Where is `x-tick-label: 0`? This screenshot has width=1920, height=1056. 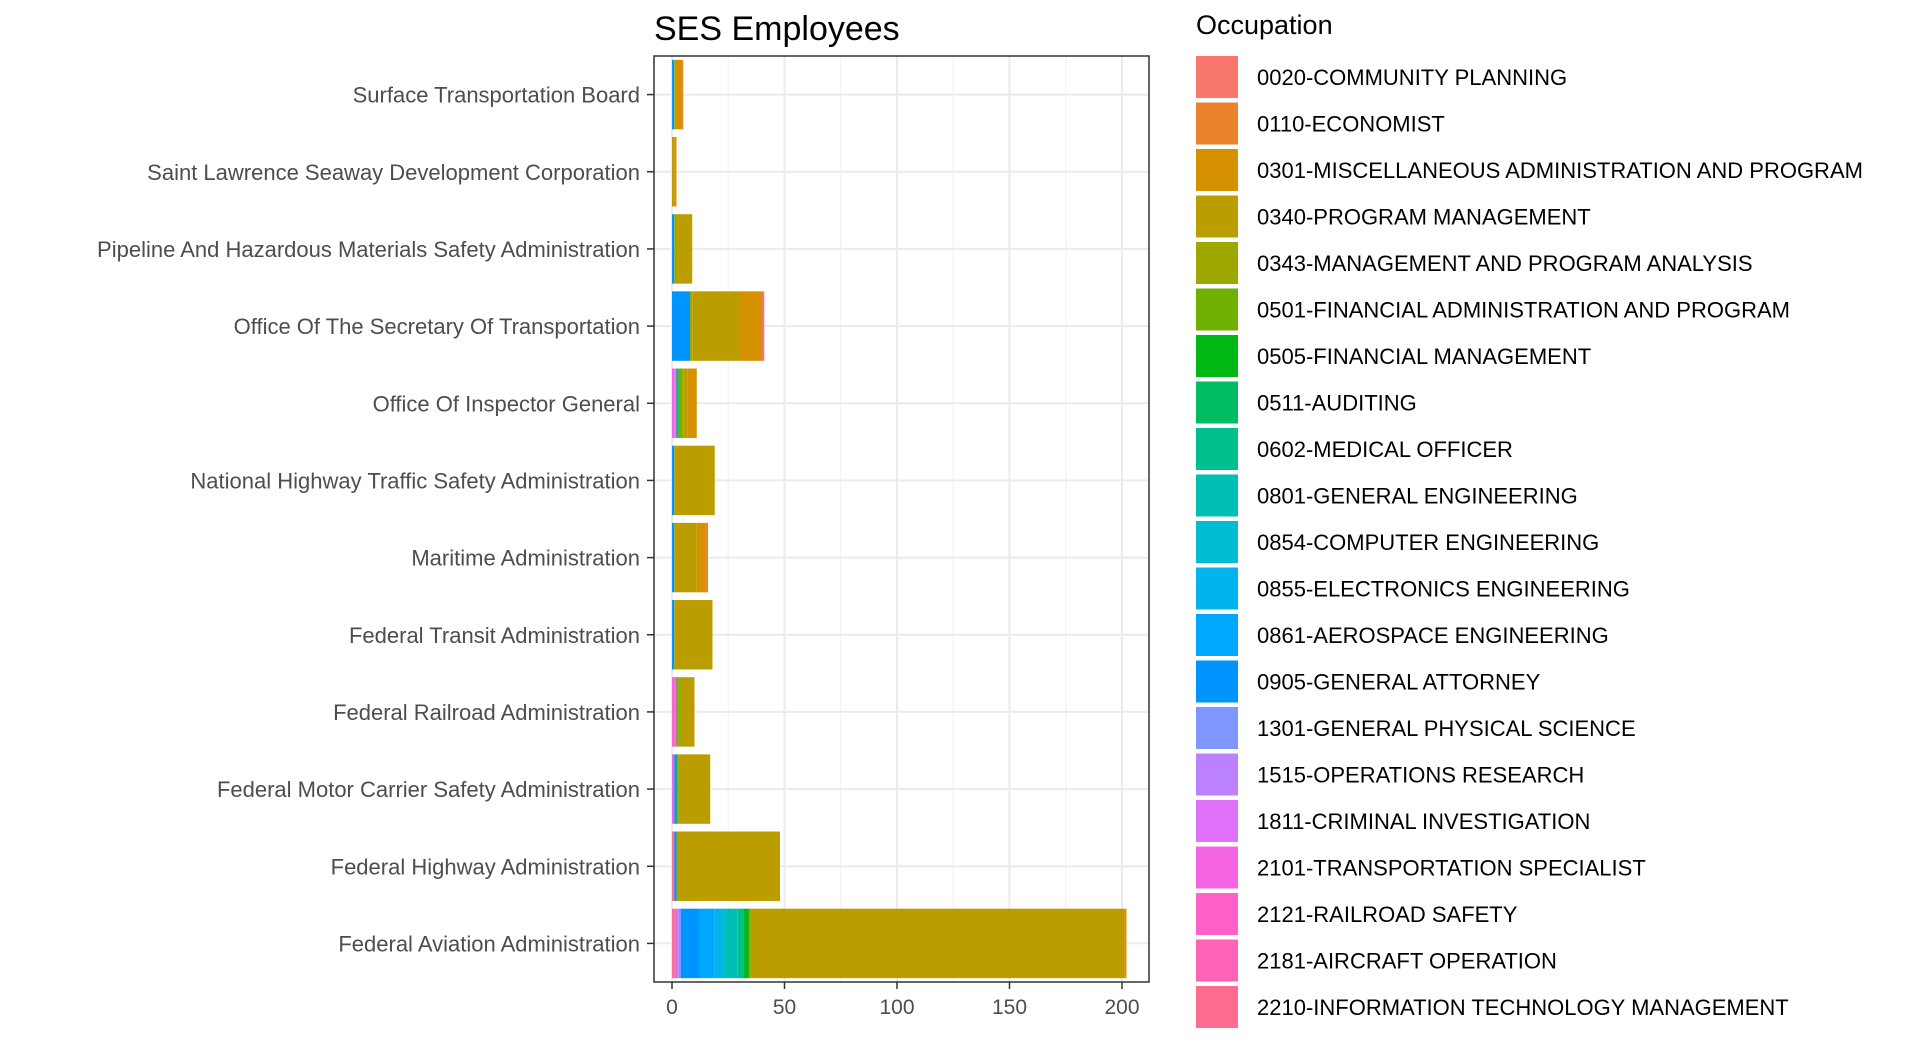
x-tick-label: 0 is located at coordinates (672, 1007).